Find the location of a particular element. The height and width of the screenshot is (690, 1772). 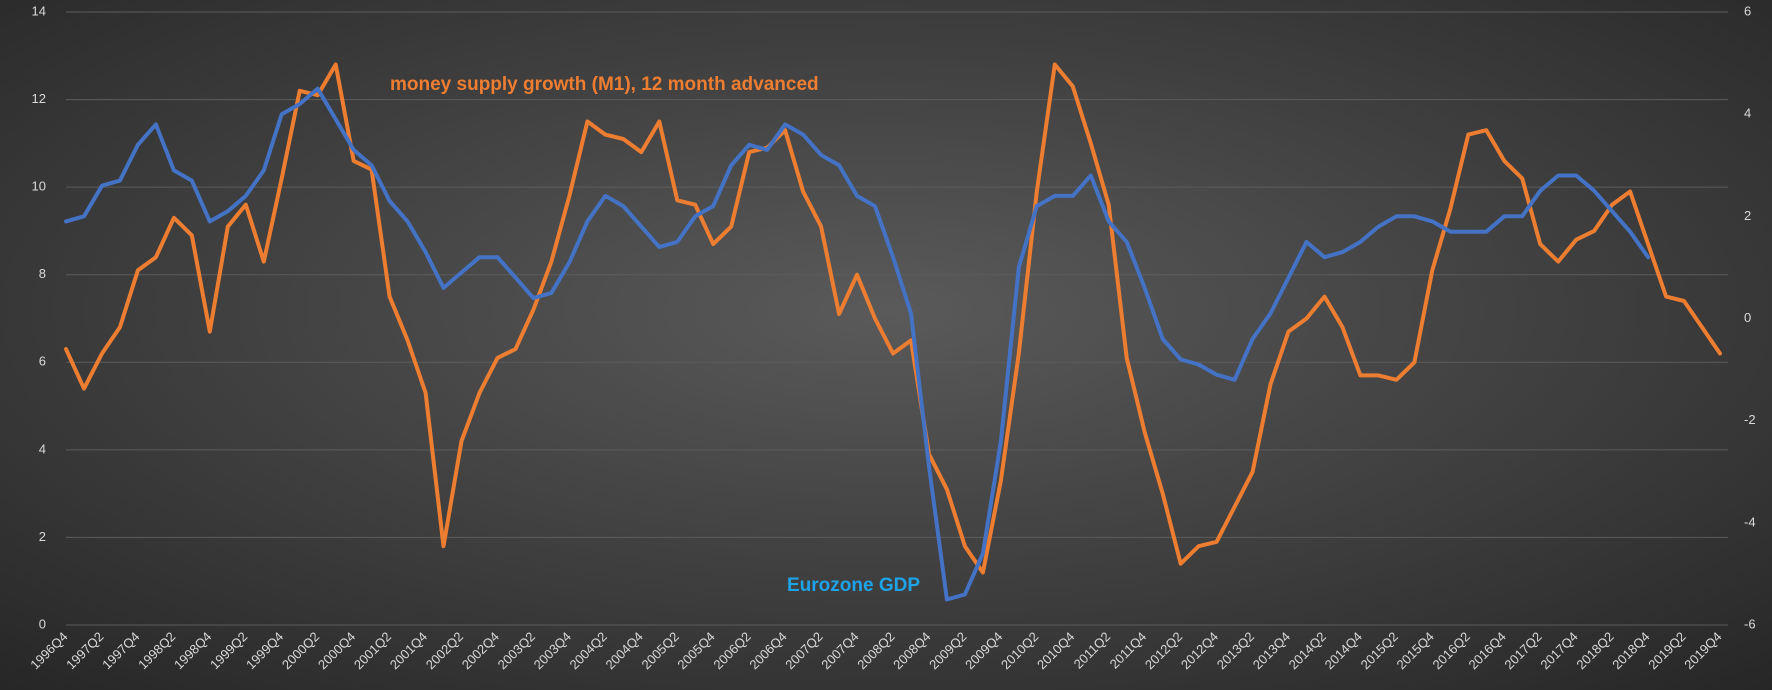

y-tick-label: 8 is located at coordinates (42, 273).